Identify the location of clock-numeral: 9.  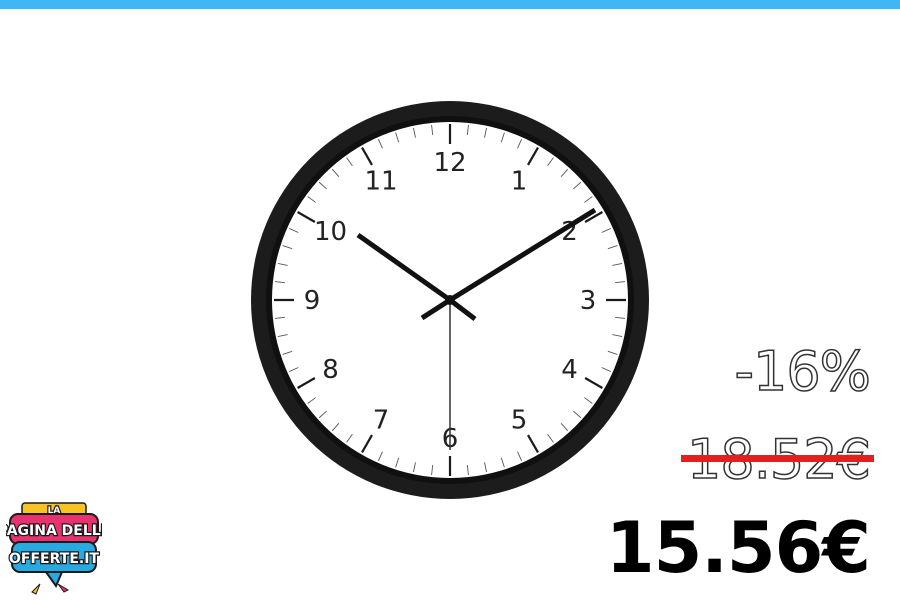
(312, 301).